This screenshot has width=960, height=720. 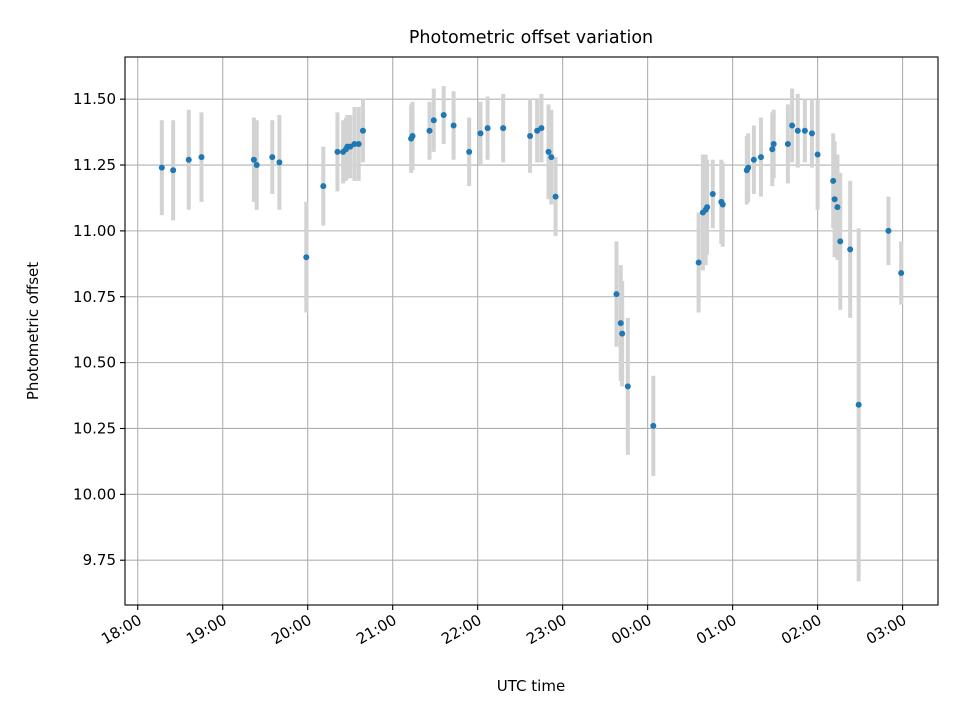 What do you see at coordinates (94, 99) in the screenshot?
I see `y-tick-label: 11.50` at bounding box center [94, 99].